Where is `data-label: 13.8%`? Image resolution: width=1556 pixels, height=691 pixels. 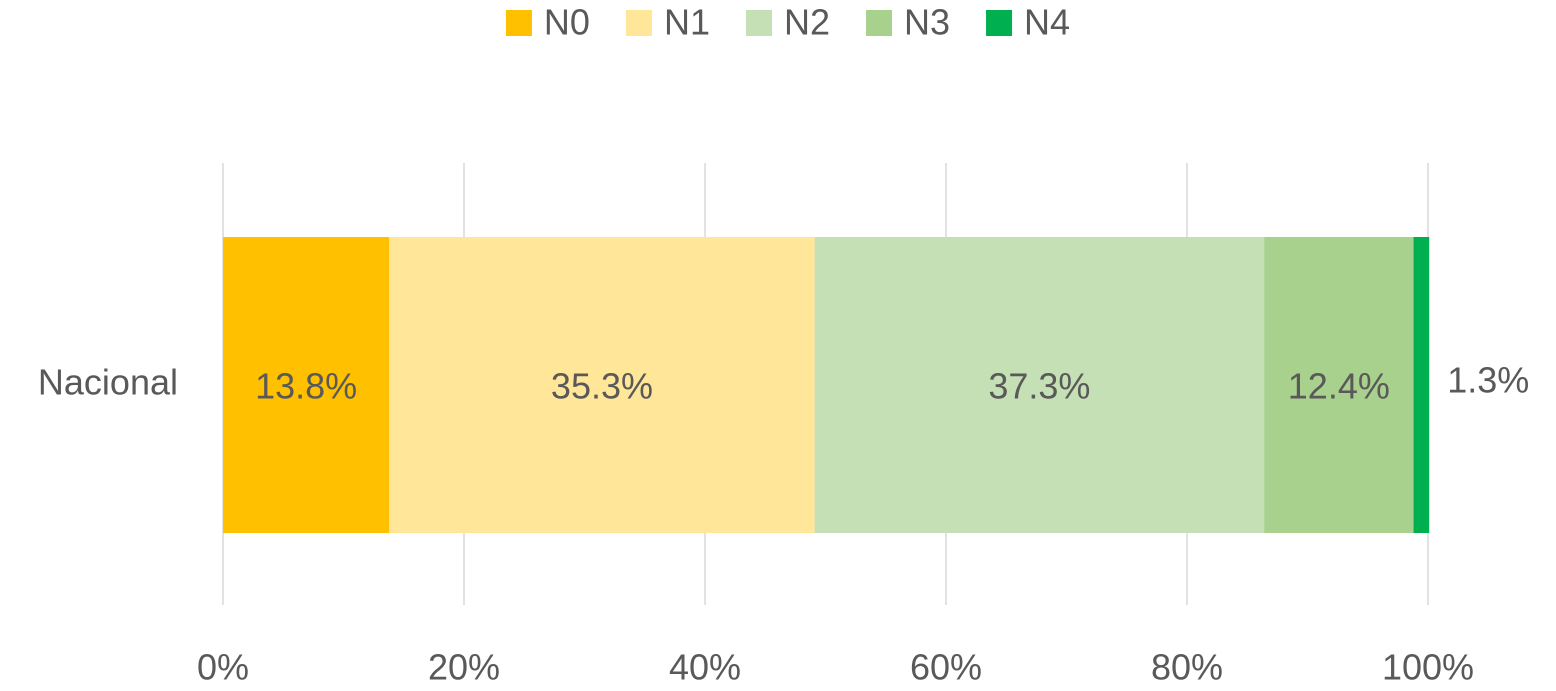 data-label: 13.8% is located at coordinates (306, 386).